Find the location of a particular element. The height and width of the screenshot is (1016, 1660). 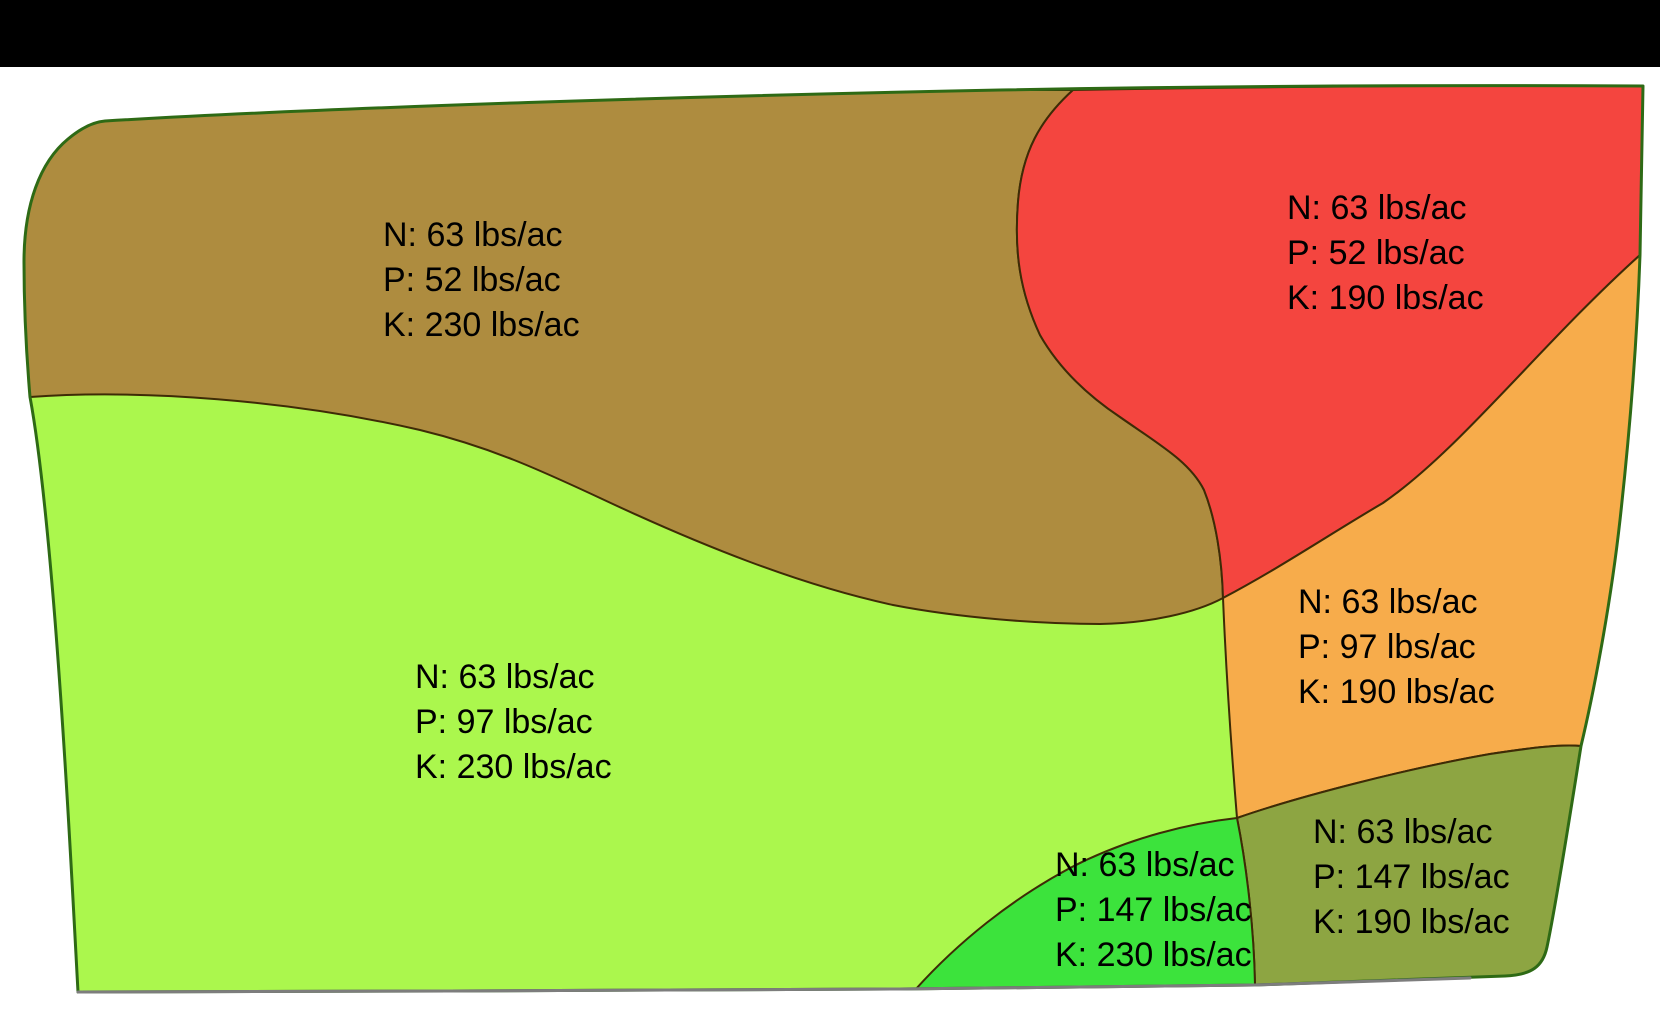

zone-label-southeast-olive: N: 63 lbs/ac P: 147 lbs/ac K: 190 lbs/ac is located at coordinates (1411, 877).